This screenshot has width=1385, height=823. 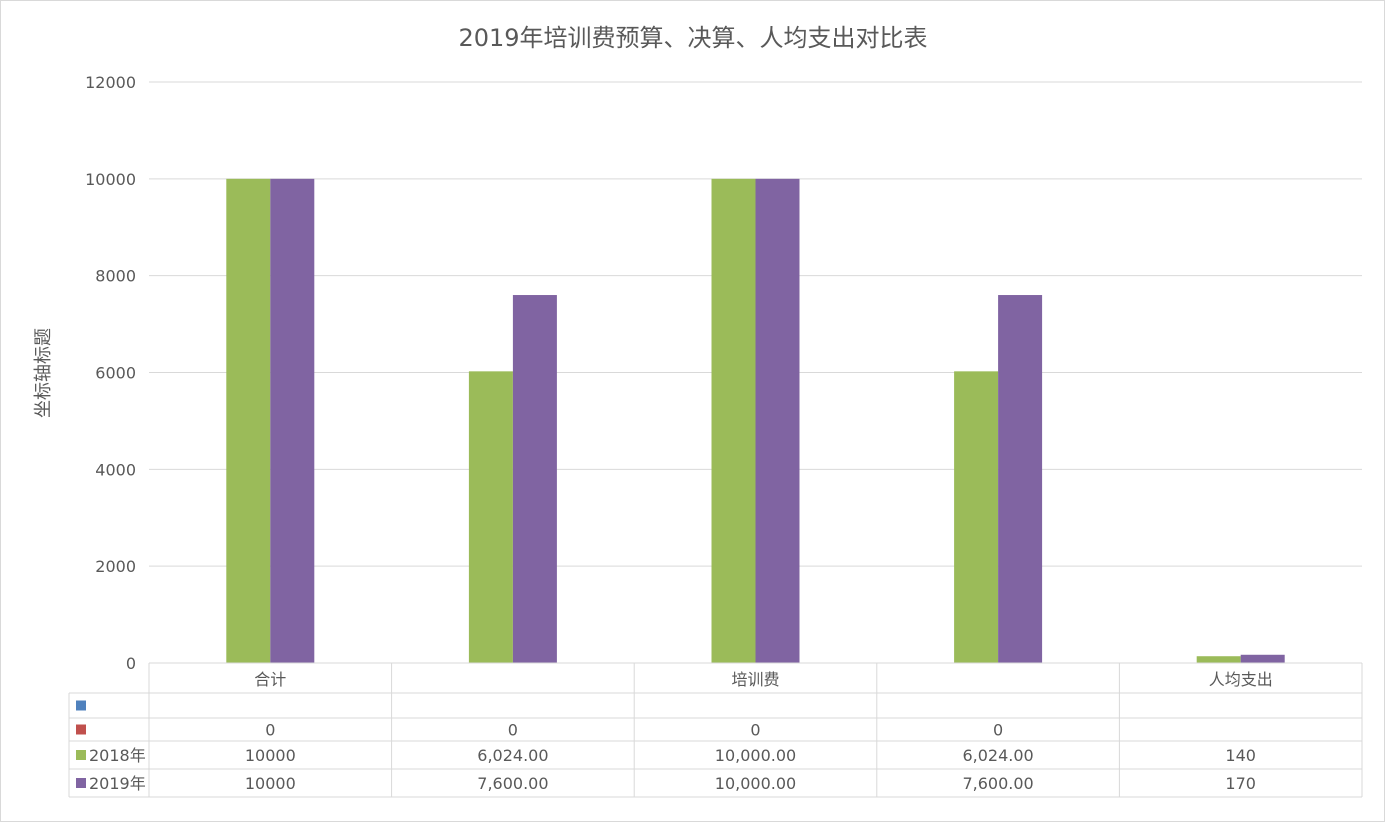 I want to click on x-category-label: 合计, so click(x=270, y=679).